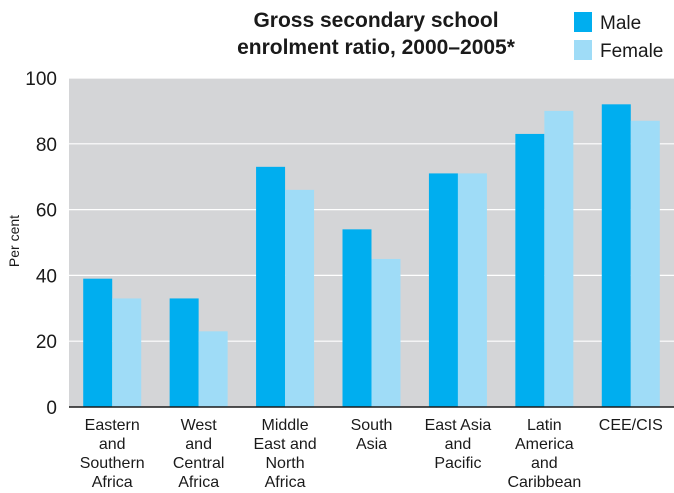 This screenshot has width=674, height=493. What do you see at coordinates (285, 425) in the screenshot?
I see `x-category-label-line: Middle` at bounding box center [285, 425].